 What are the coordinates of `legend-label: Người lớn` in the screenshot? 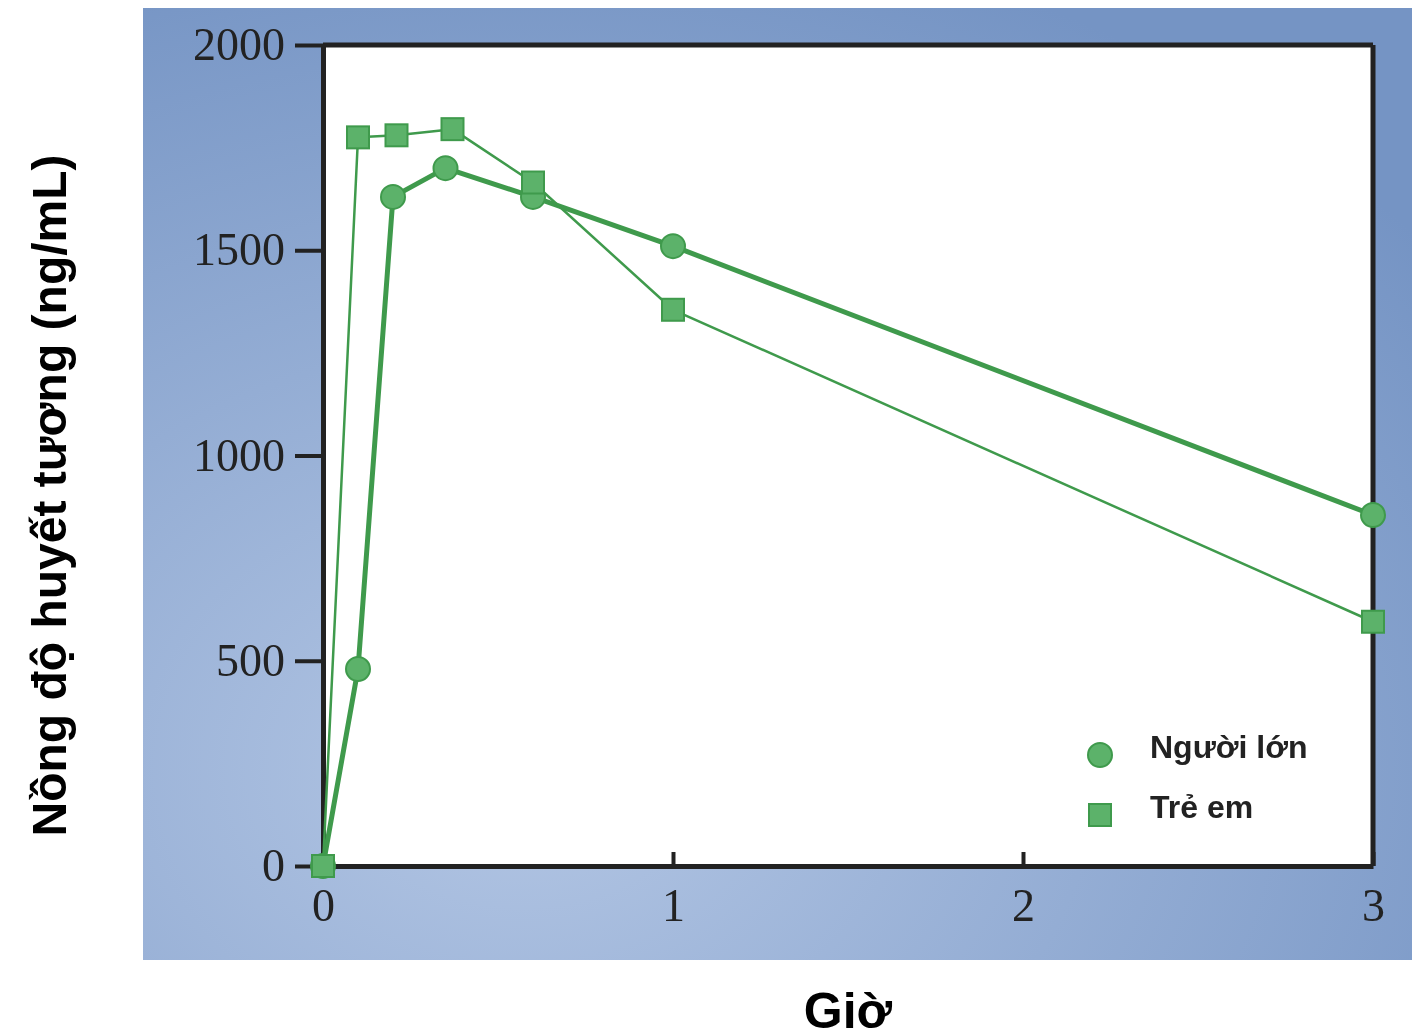 It's located at (1229, 747).